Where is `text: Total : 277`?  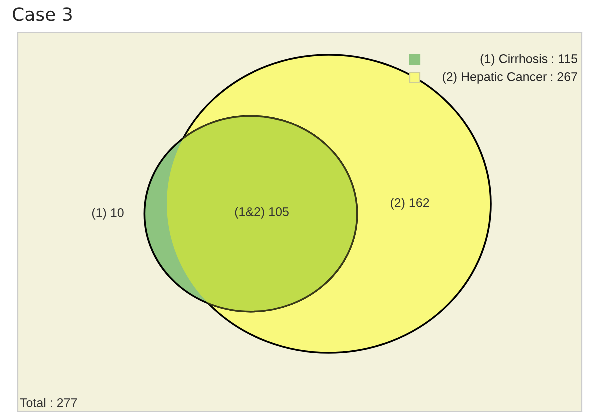
text: Total : 277 is located at coordinates (49, 403).